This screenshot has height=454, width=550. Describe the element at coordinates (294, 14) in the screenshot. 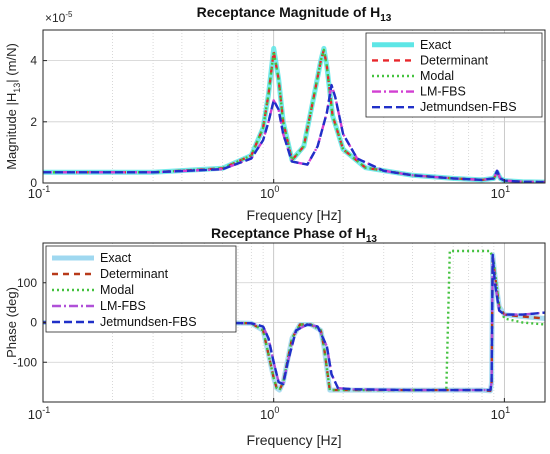

I see `chart-title: Receptance Magnitude of H13` at that location.